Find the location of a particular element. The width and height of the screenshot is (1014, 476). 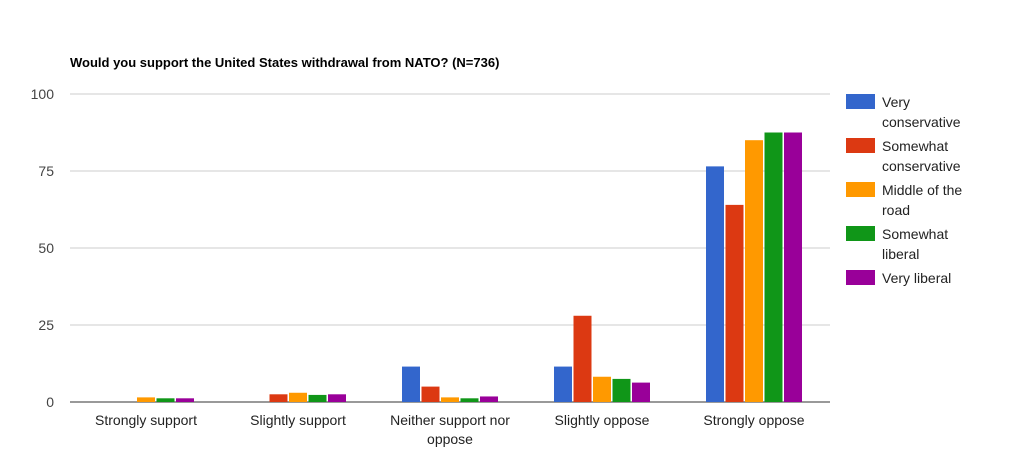

label-line: road is located at coordinates (896, 210).